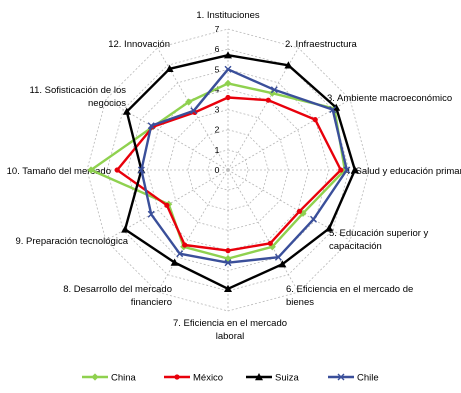  Describe the element at coordinates (353, 378) in the screenshot. I see `legend-item: Chile` at that location.